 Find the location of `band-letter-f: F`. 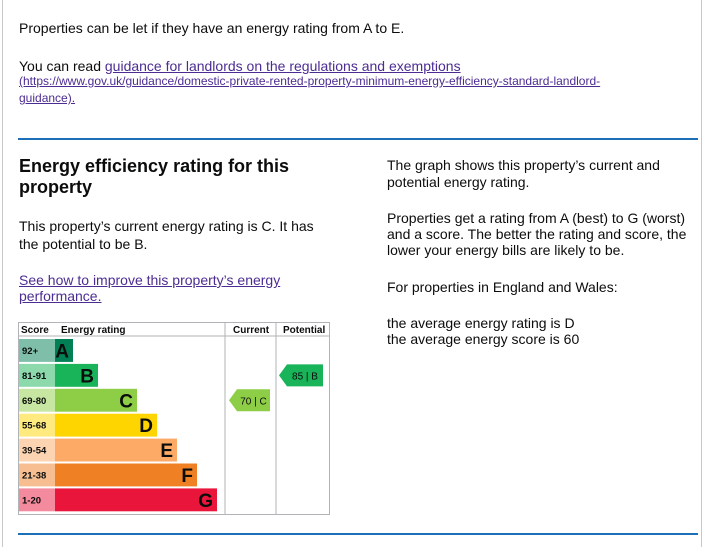

band-letter-f: F is located at coordinates (187, 476).